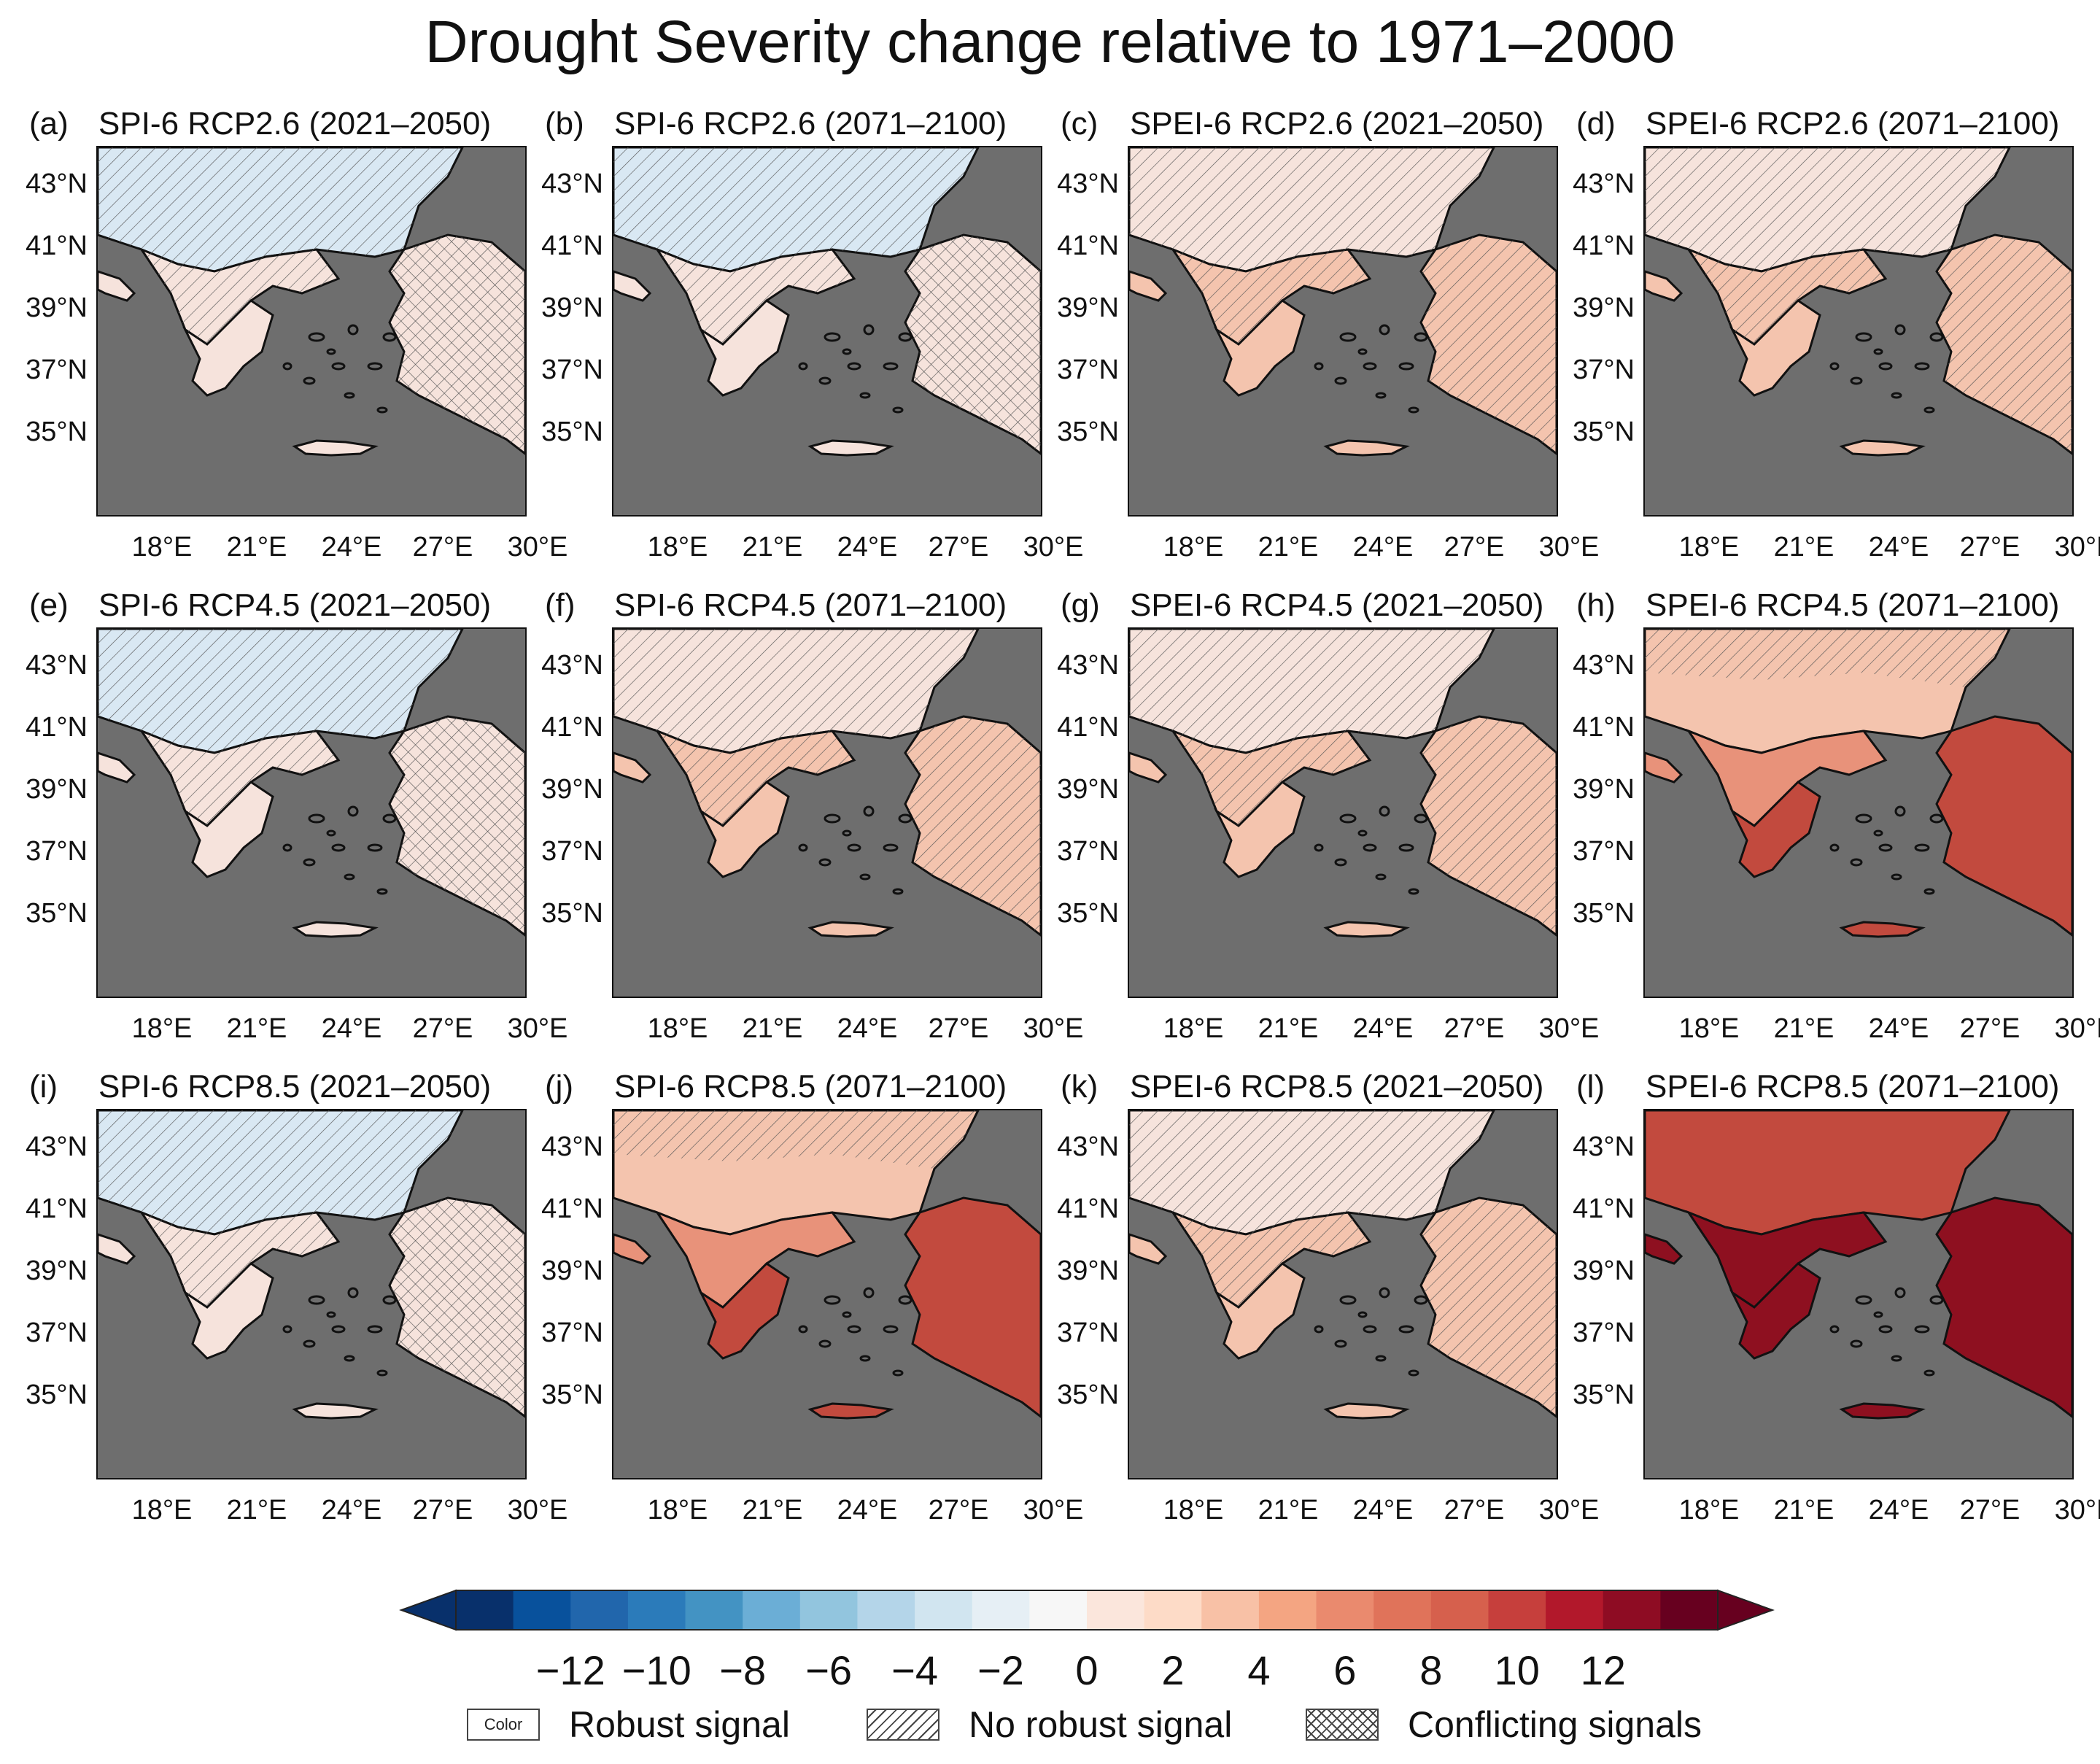 The image size is (2100, 1764). Describe the element at coordinates (162, 547) in the screenshot. I see `lon-label: 18°E` at that location.